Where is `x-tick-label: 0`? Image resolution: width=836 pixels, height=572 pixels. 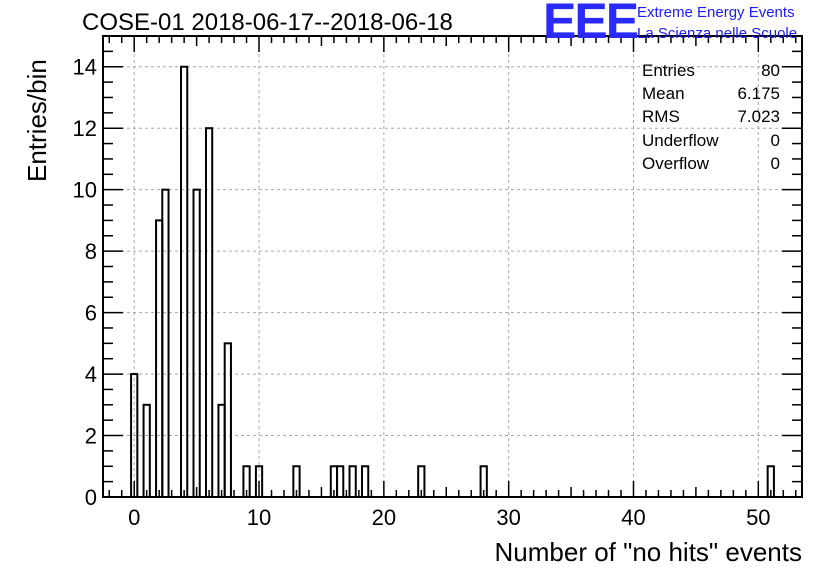 x-tick-label: 0 is located at coordinates (134, 517).